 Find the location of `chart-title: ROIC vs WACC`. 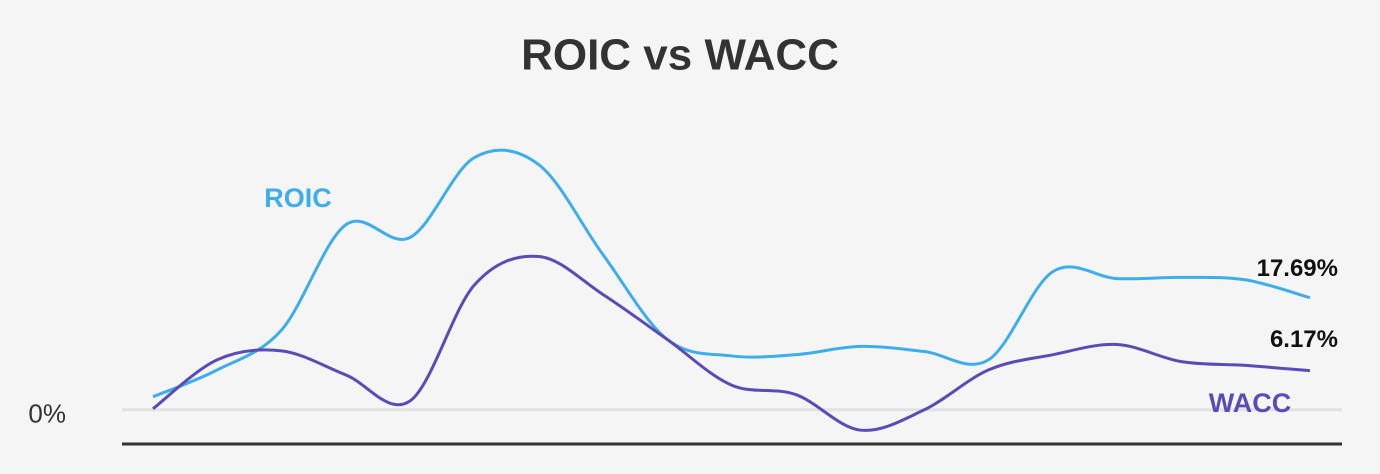

chart-title: ROIC vs WACC is located at coordinates (680, 55).